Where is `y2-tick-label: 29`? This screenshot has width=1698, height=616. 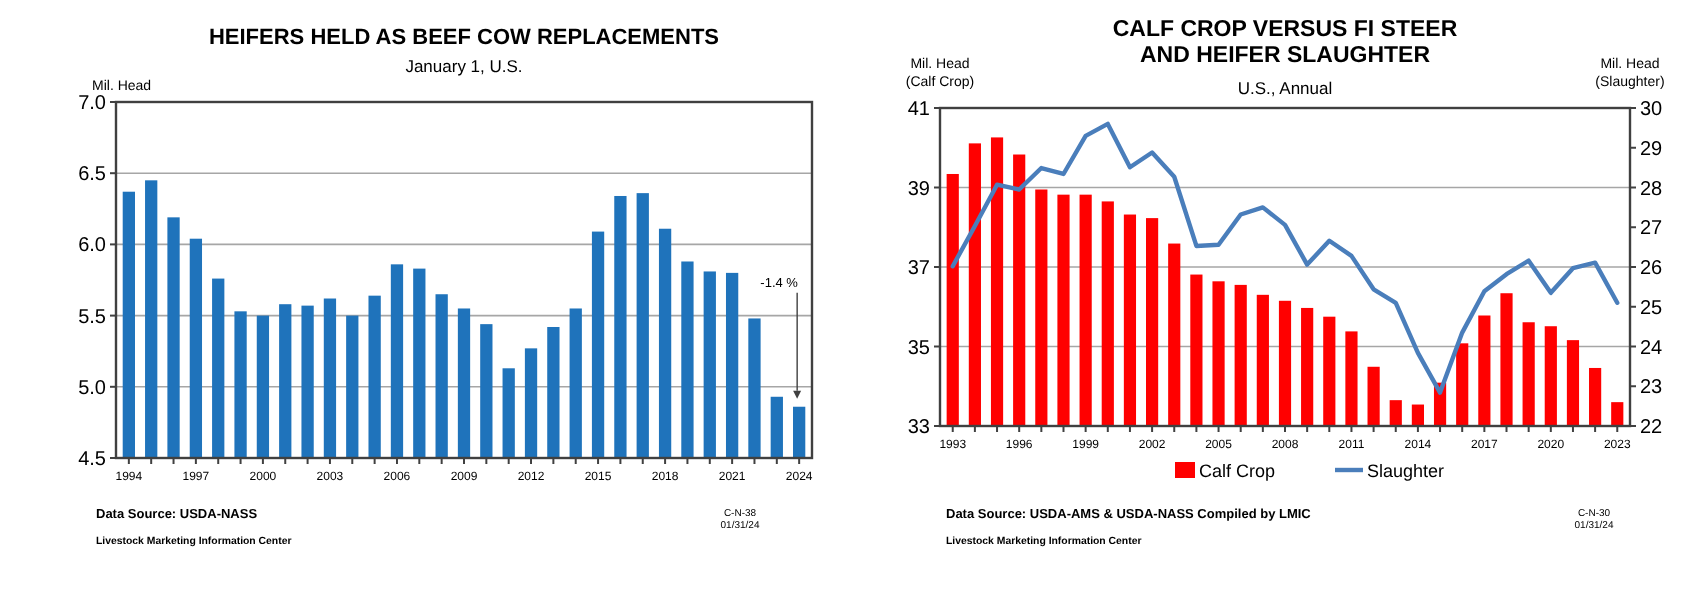 y2-tick-label: 29 is located at coordinates (1652, 149).